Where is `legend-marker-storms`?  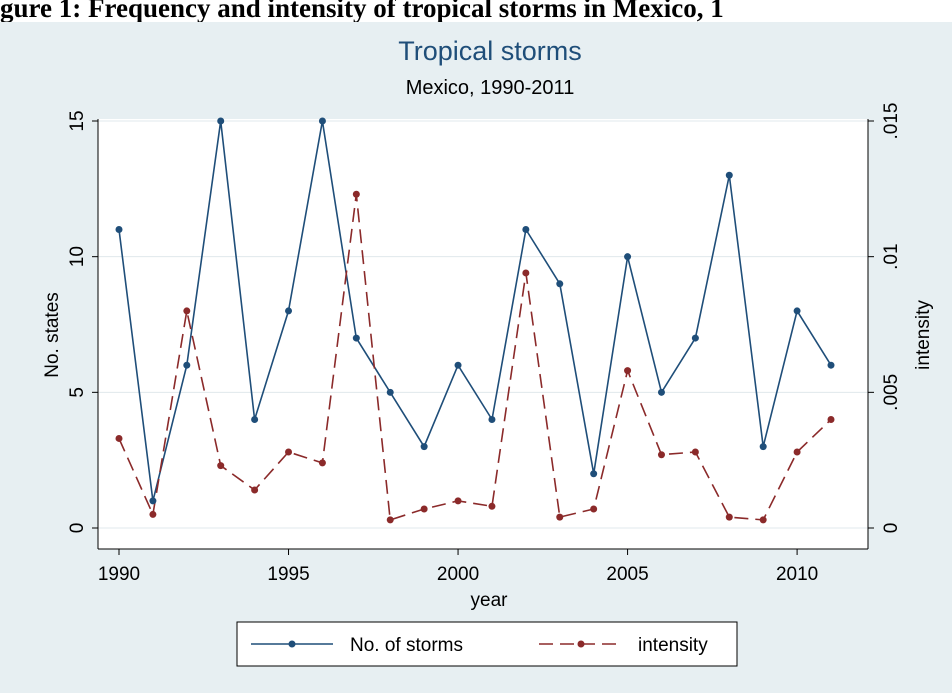
legend-marker-storms is located at coordinates (292, 644).